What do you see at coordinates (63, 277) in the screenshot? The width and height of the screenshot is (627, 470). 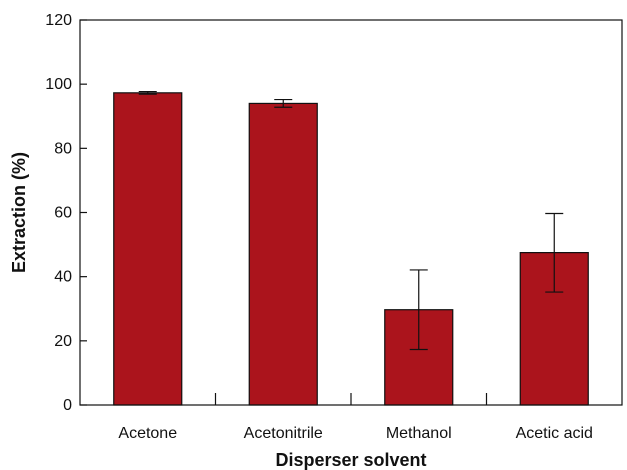 I see `y-tick-label: 40` at bounding box center [63, 277].